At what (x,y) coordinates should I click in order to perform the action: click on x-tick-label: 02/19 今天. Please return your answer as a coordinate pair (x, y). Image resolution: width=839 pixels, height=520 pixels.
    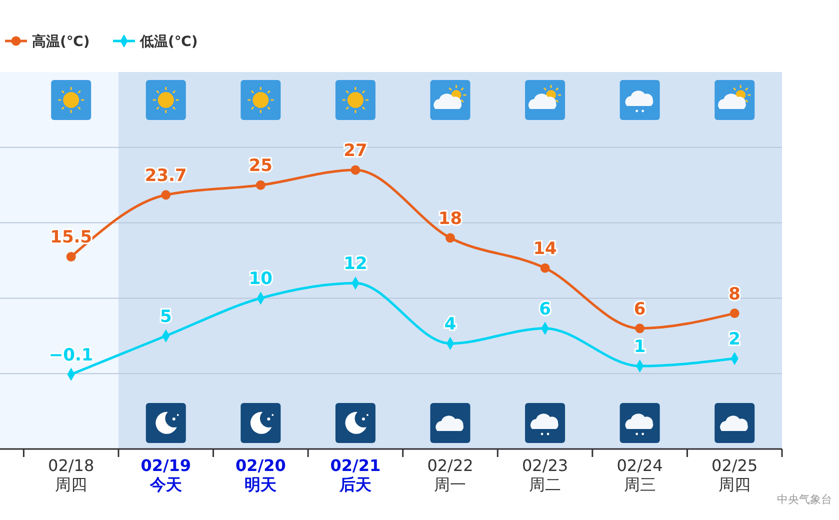
    Looking at the image, I should click on (166, 475).